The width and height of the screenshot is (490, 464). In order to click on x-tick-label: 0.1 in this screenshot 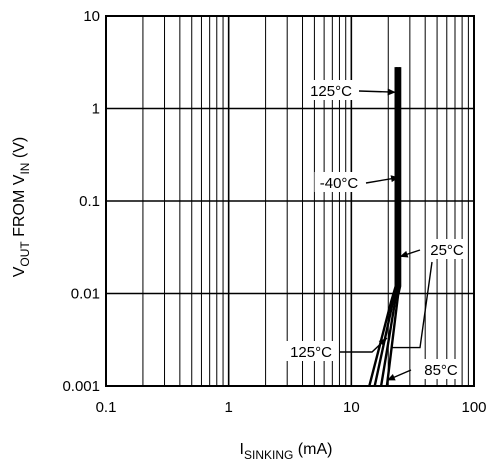, I will do `click(106, 407)`.